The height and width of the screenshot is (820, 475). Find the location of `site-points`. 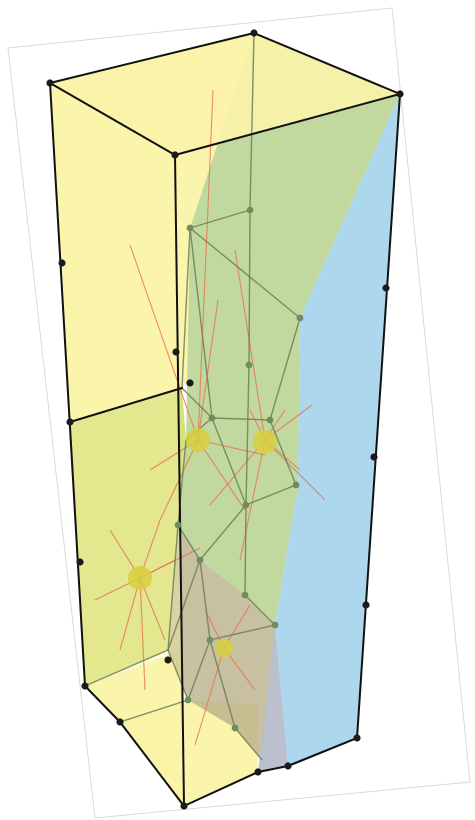

site-points is located at coordinates (202, 542).